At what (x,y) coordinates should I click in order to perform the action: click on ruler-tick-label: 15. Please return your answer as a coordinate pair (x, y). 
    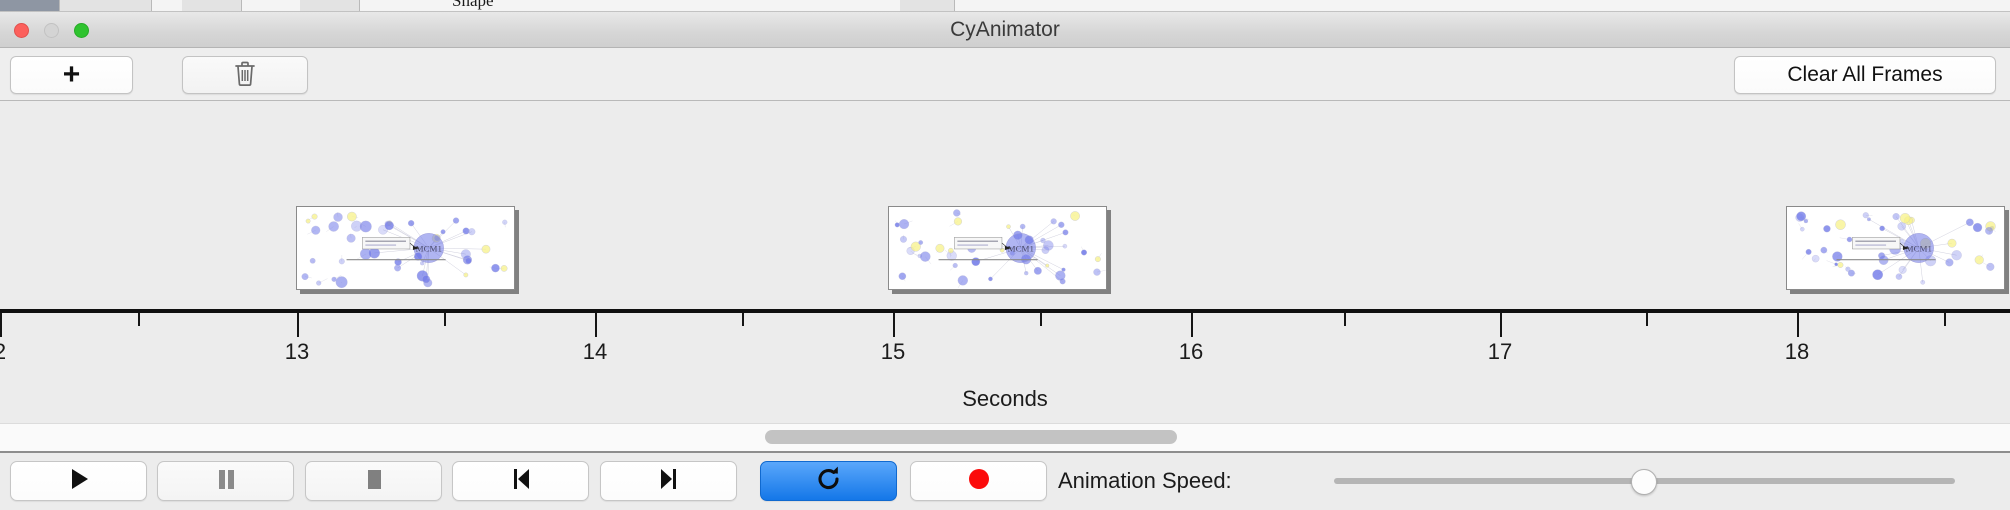
    Looking at the image, I should click on (893, 351).